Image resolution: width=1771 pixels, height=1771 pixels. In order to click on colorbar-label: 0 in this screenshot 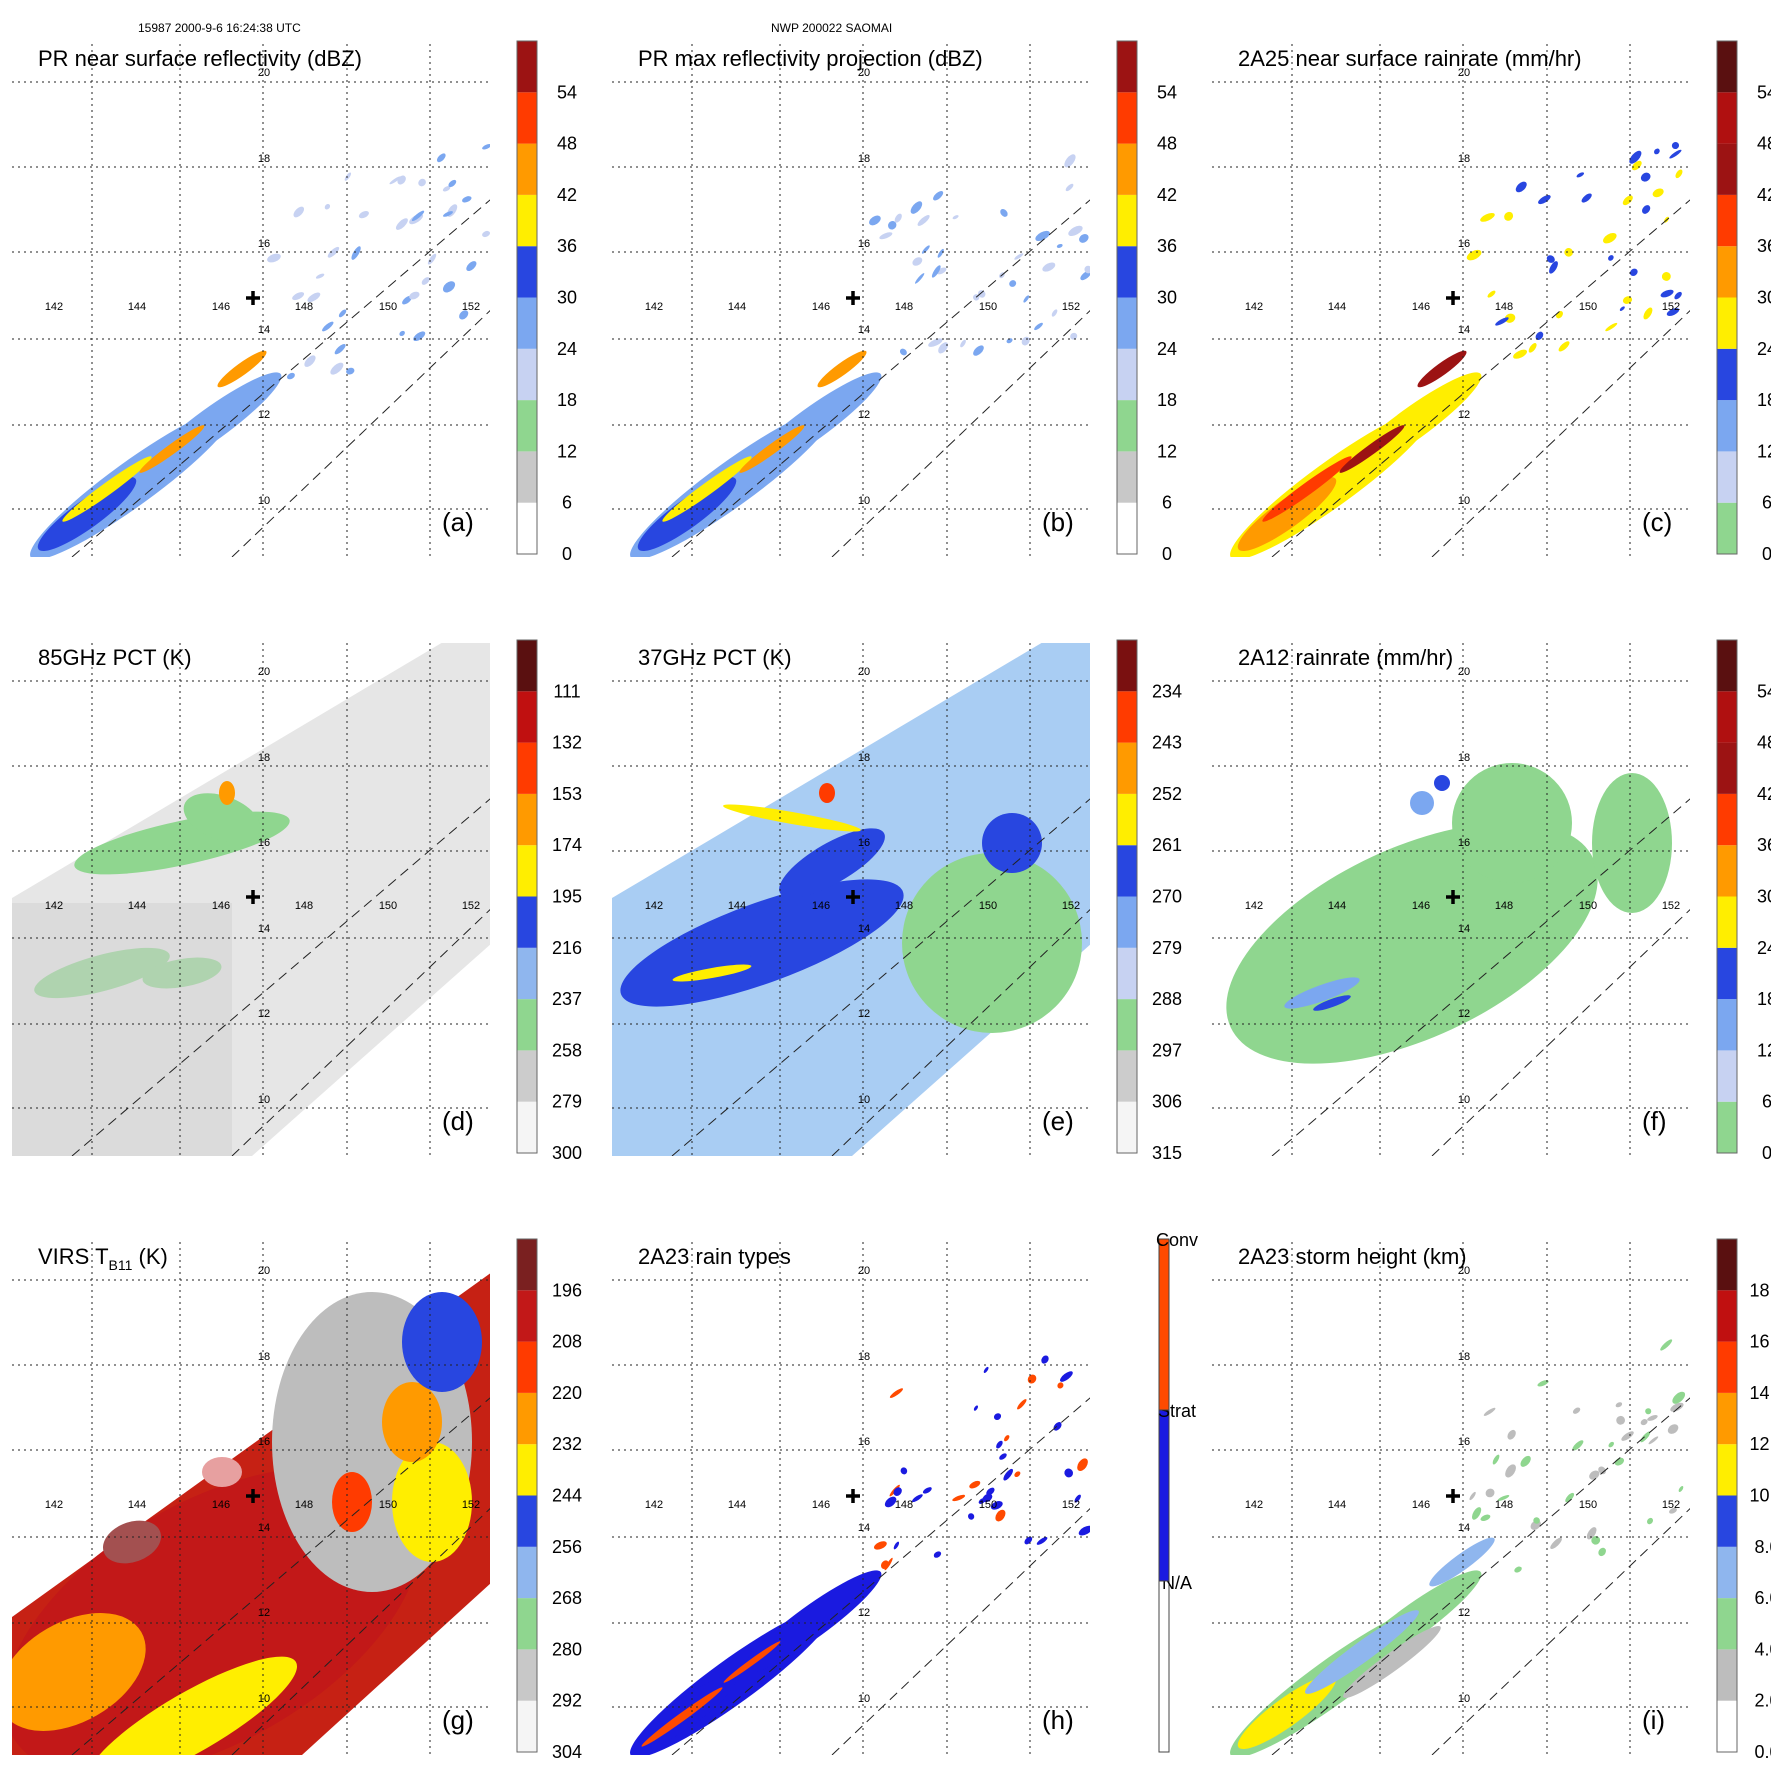, I will do `click(567, 554)`.